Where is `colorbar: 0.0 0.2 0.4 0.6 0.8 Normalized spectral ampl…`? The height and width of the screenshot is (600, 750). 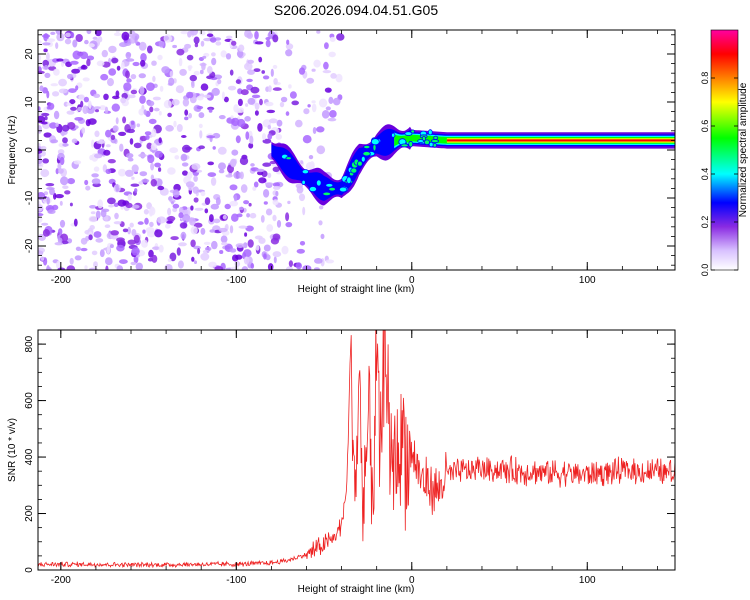
colorbar: 0.0 0.2 0.4 0.6 0.8 Normalized spectral ampl… is located at coordinates (724, 152).